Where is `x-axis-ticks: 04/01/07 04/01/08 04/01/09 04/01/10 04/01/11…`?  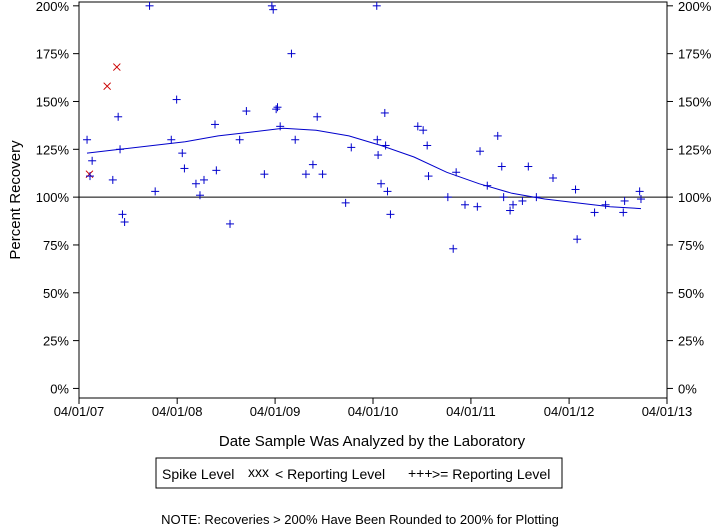 x-axis-ticks: 04/01/07 04/01/08 04/01/09 04/01/10 04/01/11… is located at coordinates (373, 408).